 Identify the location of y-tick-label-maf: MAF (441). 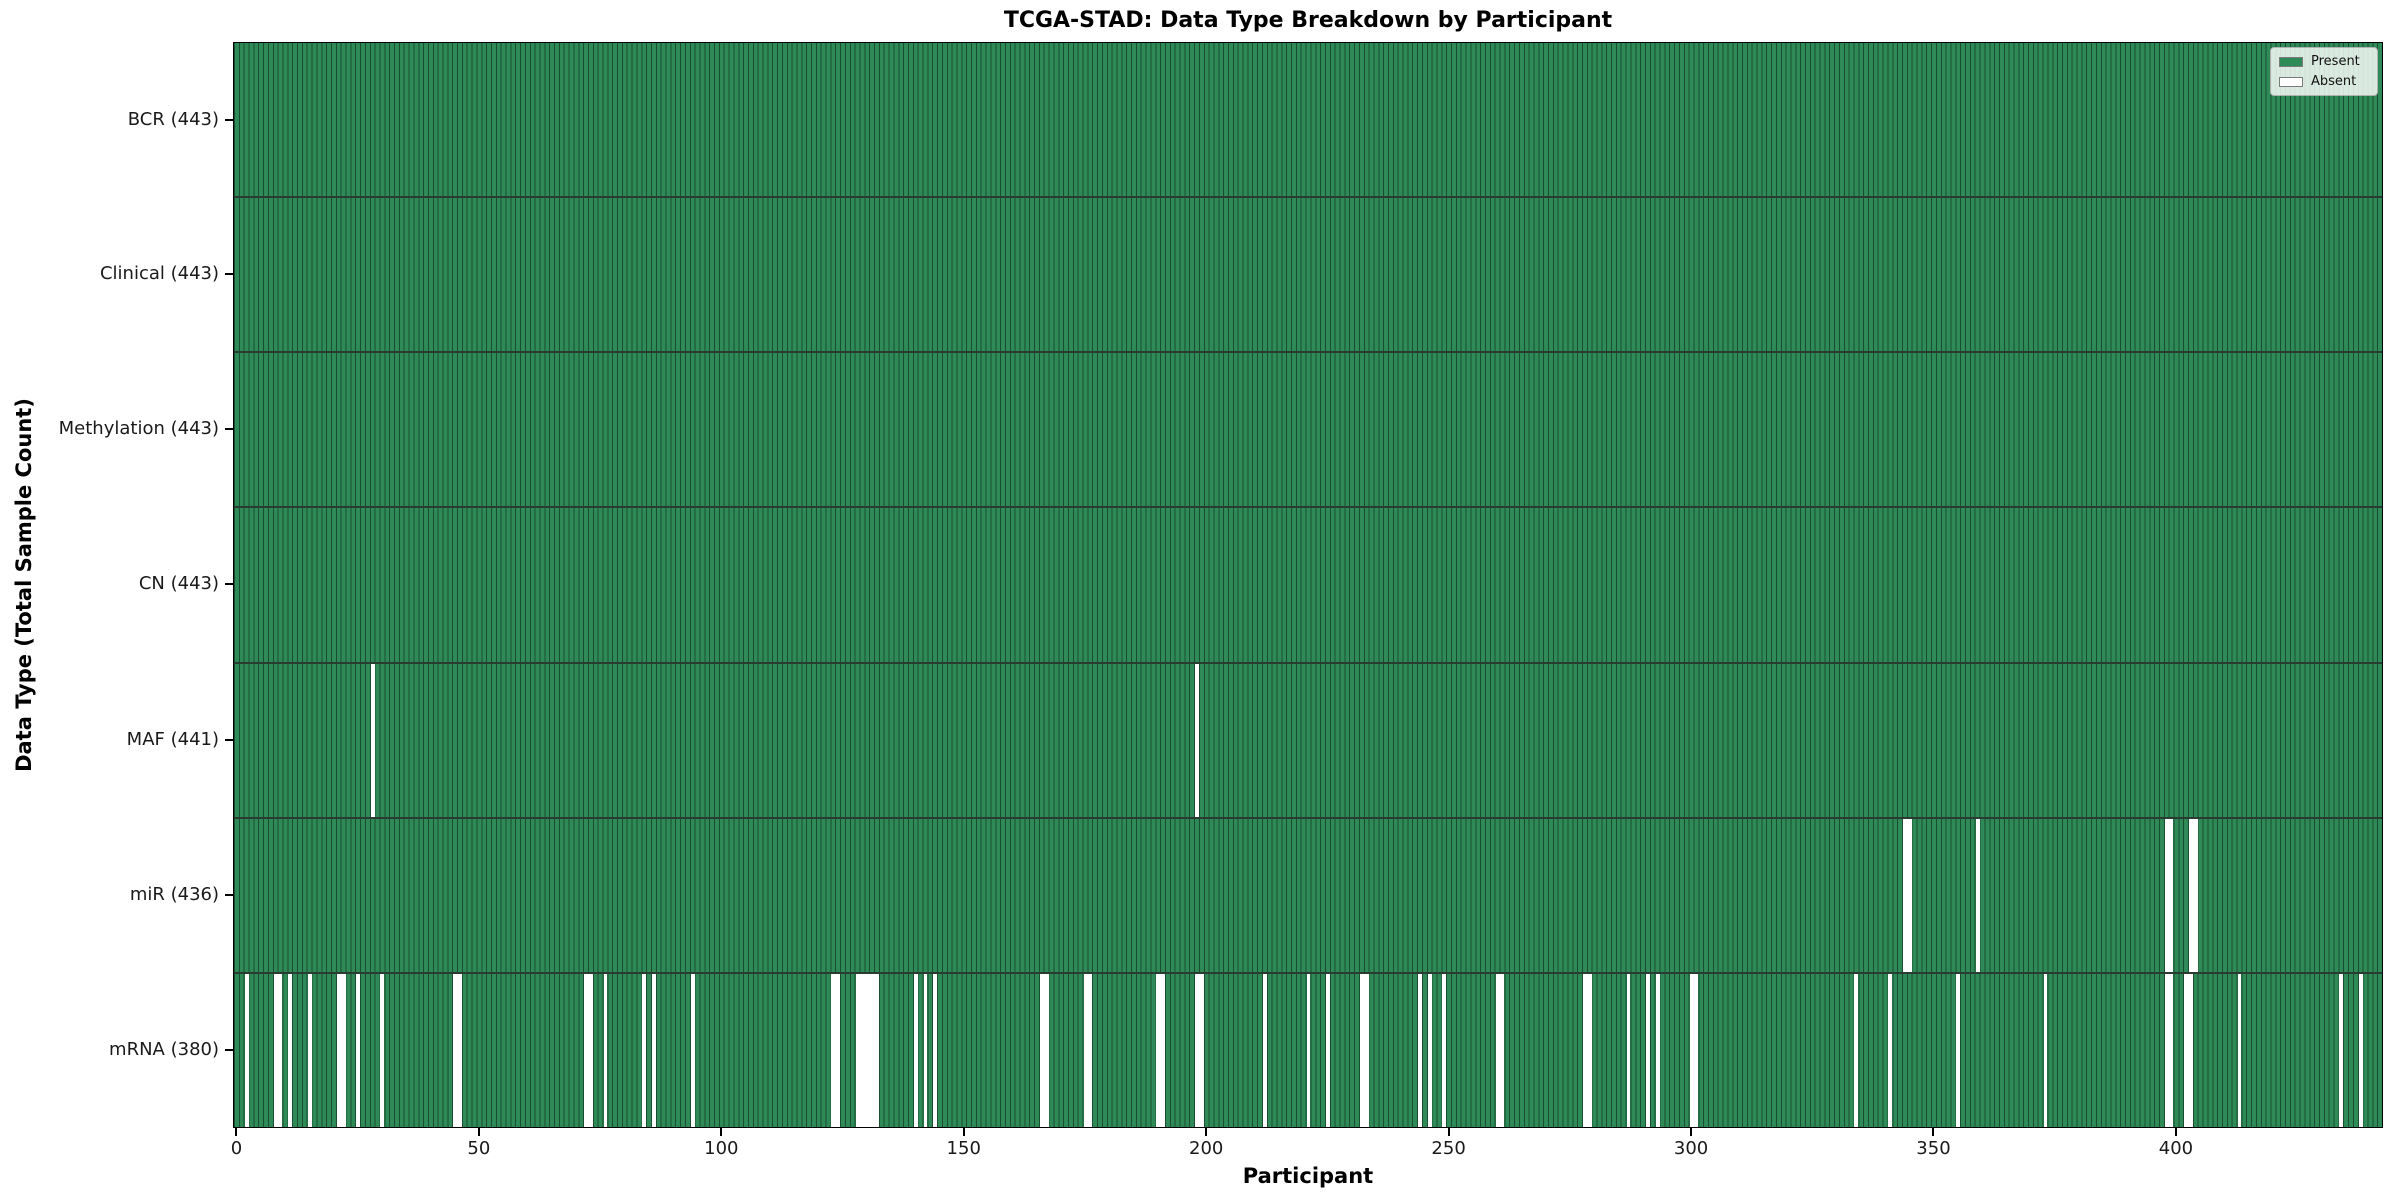
(172, 739).